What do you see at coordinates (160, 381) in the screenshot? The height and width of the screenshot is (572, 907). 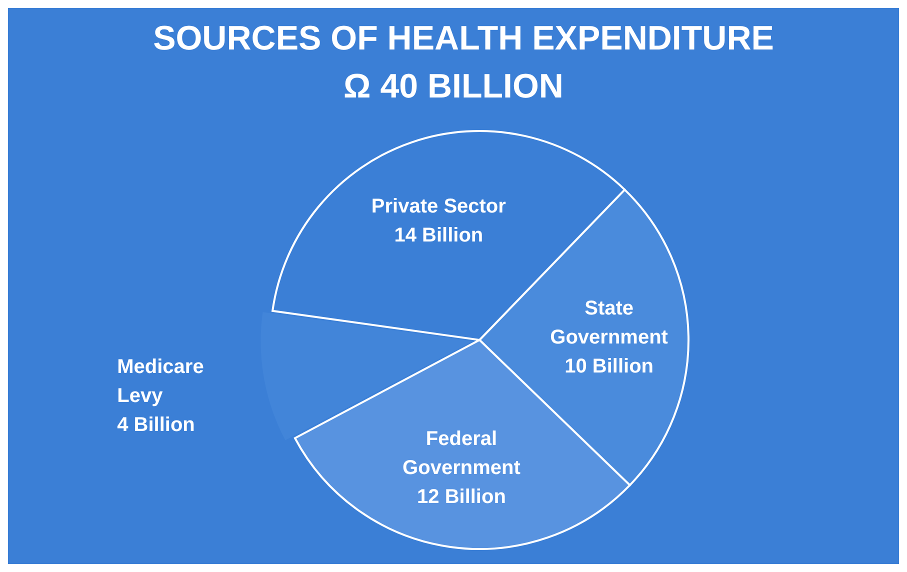 I see `slice-label: Medicare Levy` at bounding box center [160, 381].